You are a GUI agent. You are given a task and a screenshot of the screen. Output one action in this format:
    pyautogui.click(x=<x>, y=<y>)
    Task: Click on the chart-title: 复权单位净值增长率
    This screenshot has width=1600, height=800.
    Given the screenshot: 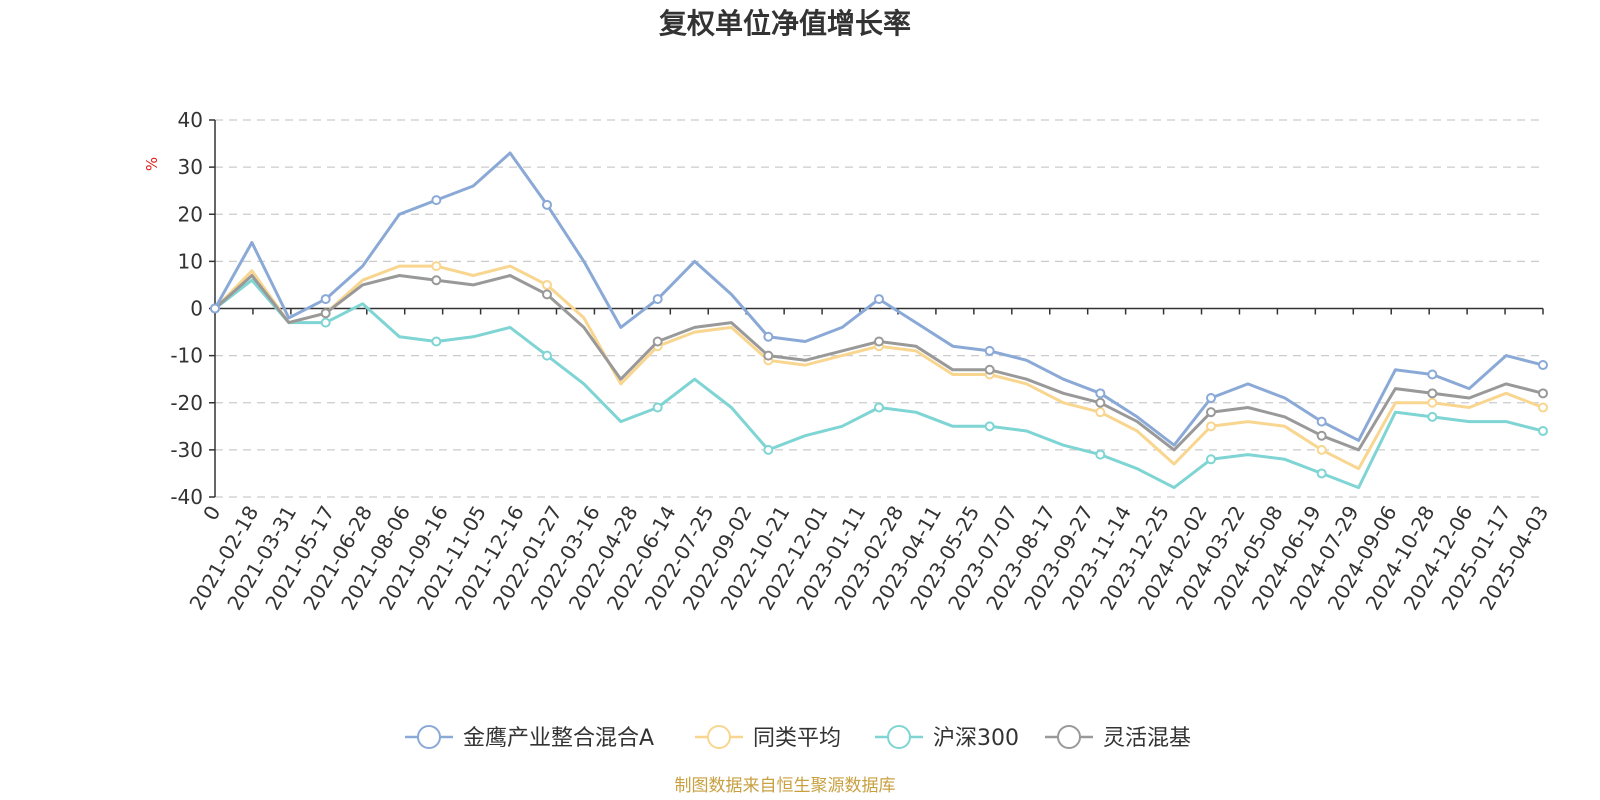 What is the action you would take?
    pyautogui.click(x=785, y=23)
    